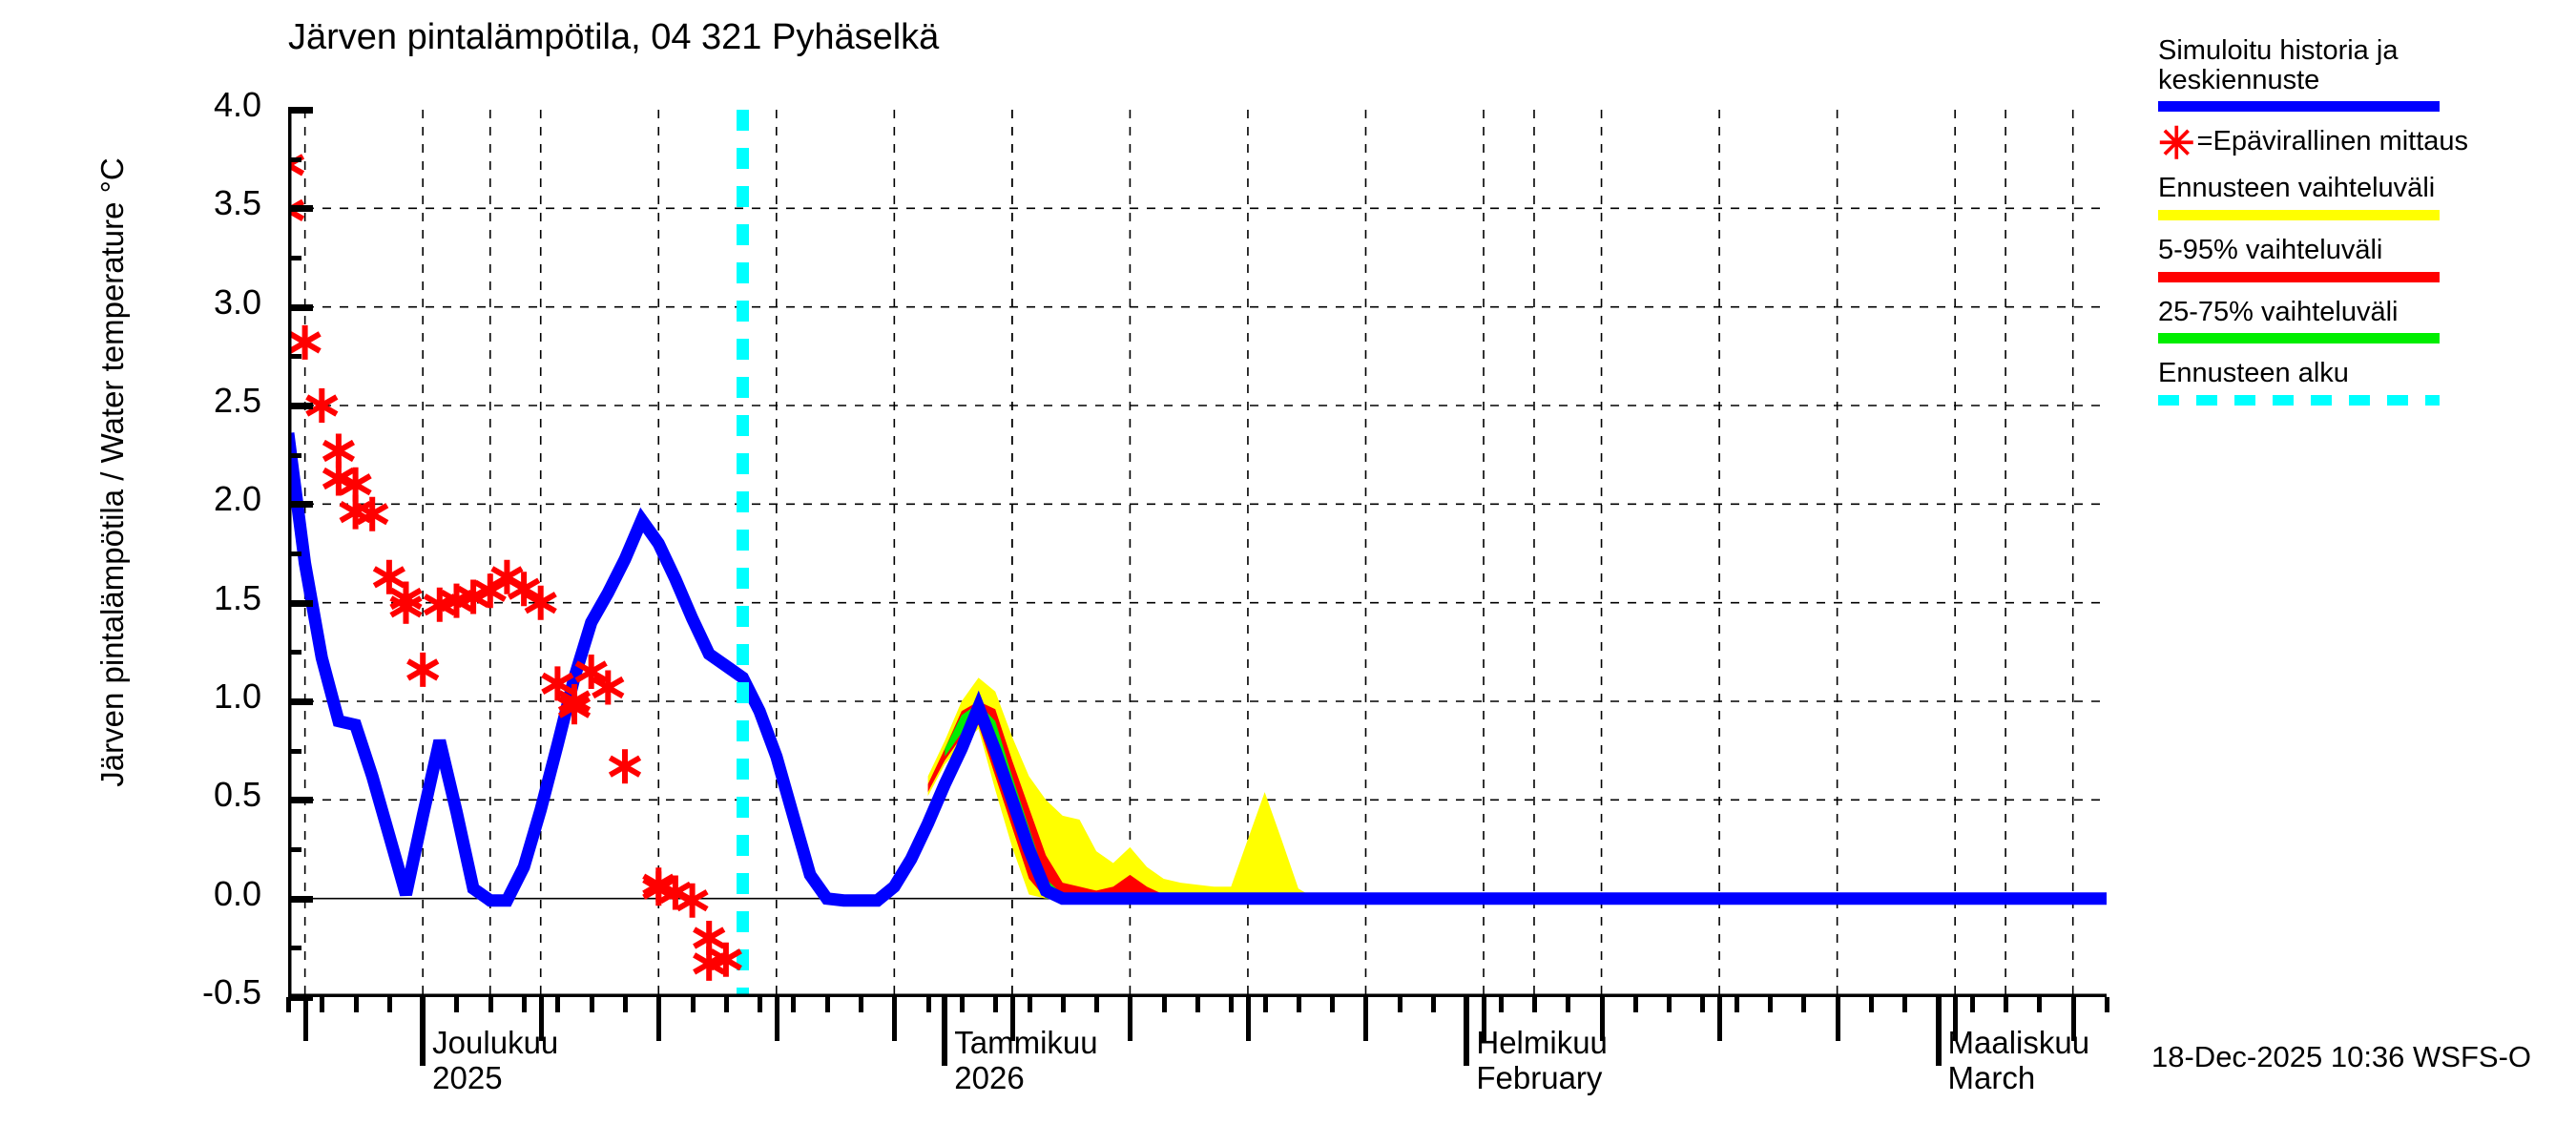 The height and width of the screenshot is (1145, 2576). What do you see at coordinates (2253, 374) in the screenshot?
I see `legend-forecast-start-label: Ennusteen alku` at bounding box center [2253, 374].